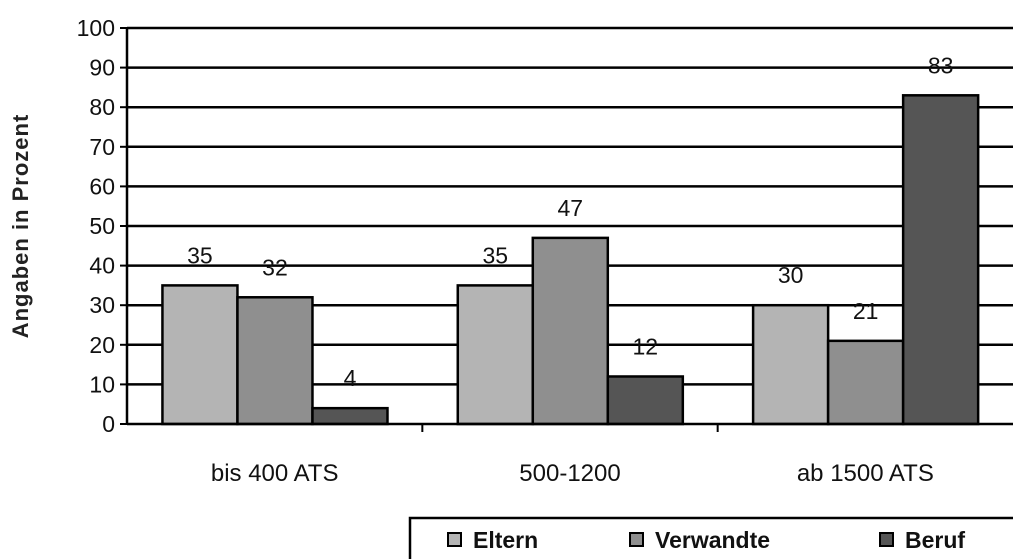 The width and height of the screenshot is (1013, 559). What do you see at coordinates (569, 473) in the screenshot?
I see `x-category-label: 500-1200` at bounding box center [569, 473].